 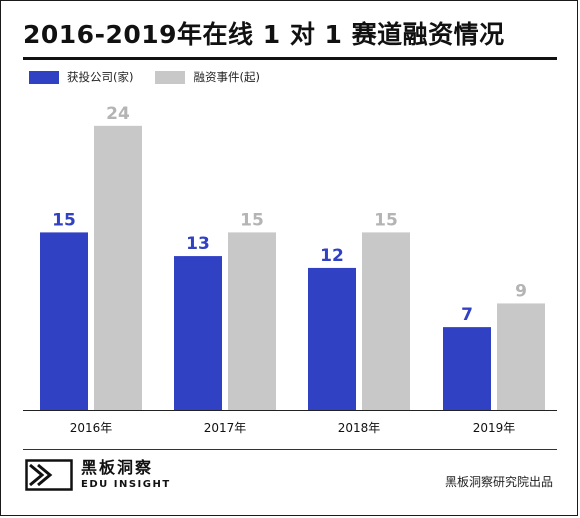 I want to click on title-underline, so click(x=290, y=58).